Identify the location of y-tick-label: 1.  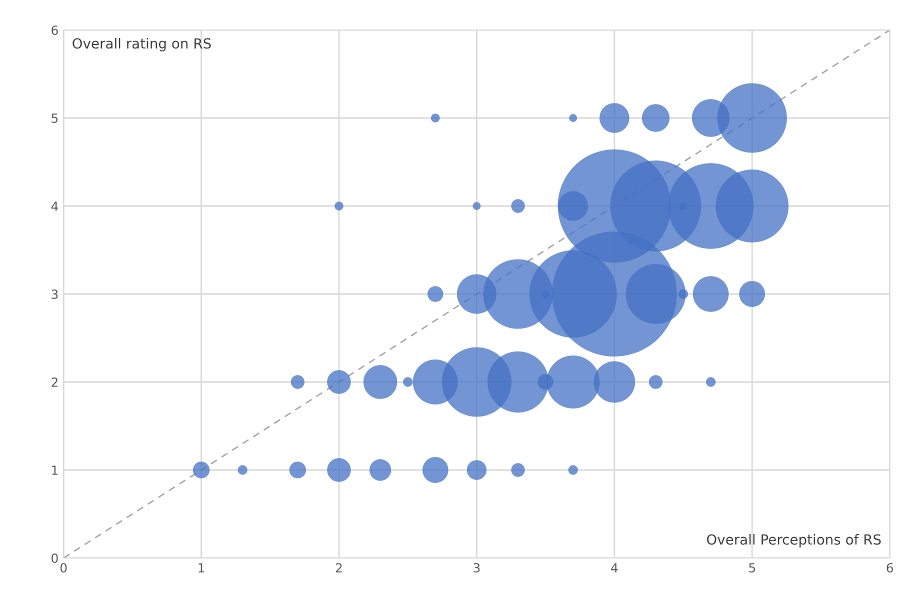
(55, 470).